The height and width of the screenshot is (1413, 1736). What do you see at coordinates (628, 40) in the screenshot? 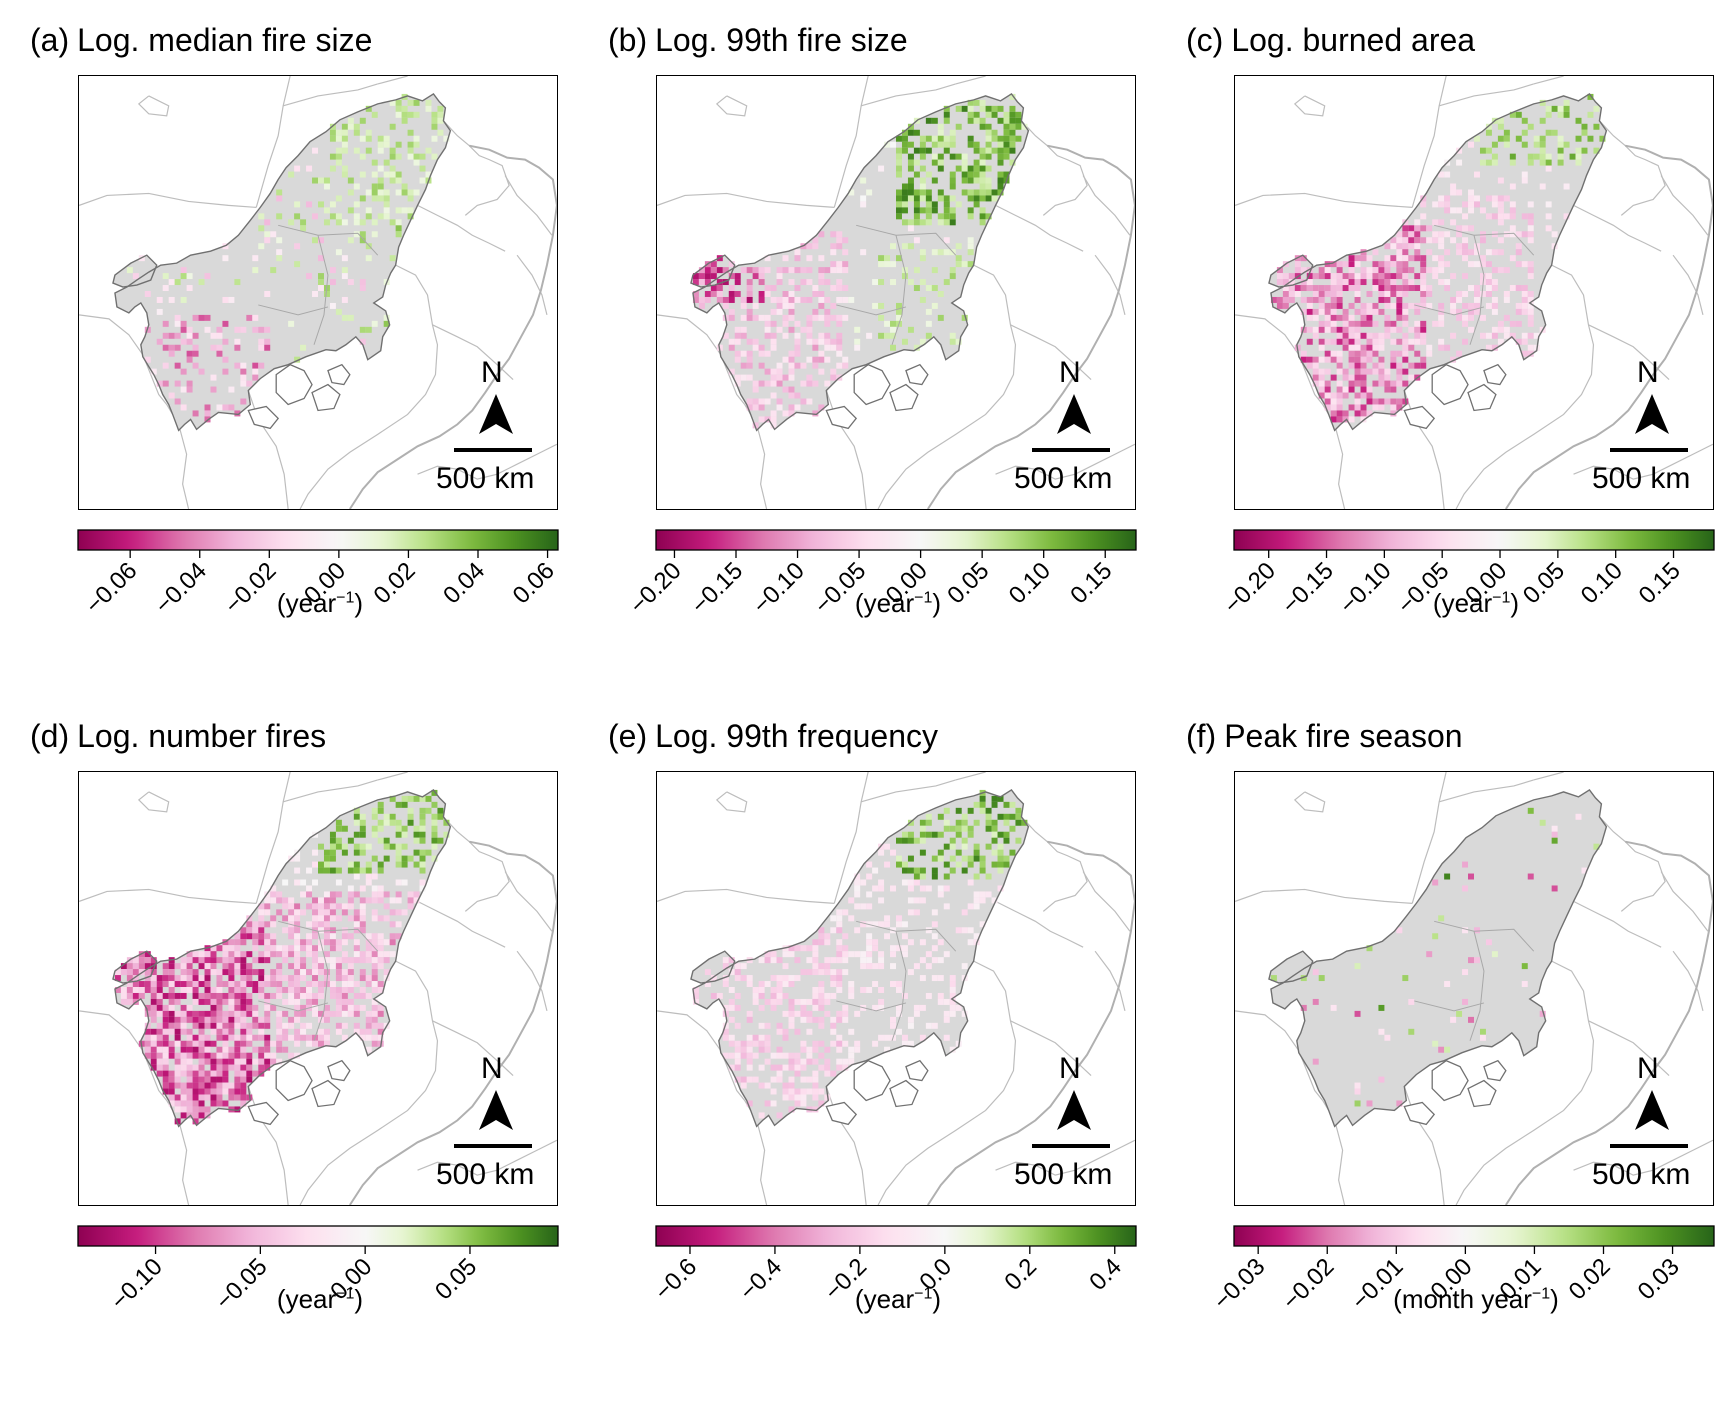
I see `panel-tag: (b)` at bounding box center [628, 40].